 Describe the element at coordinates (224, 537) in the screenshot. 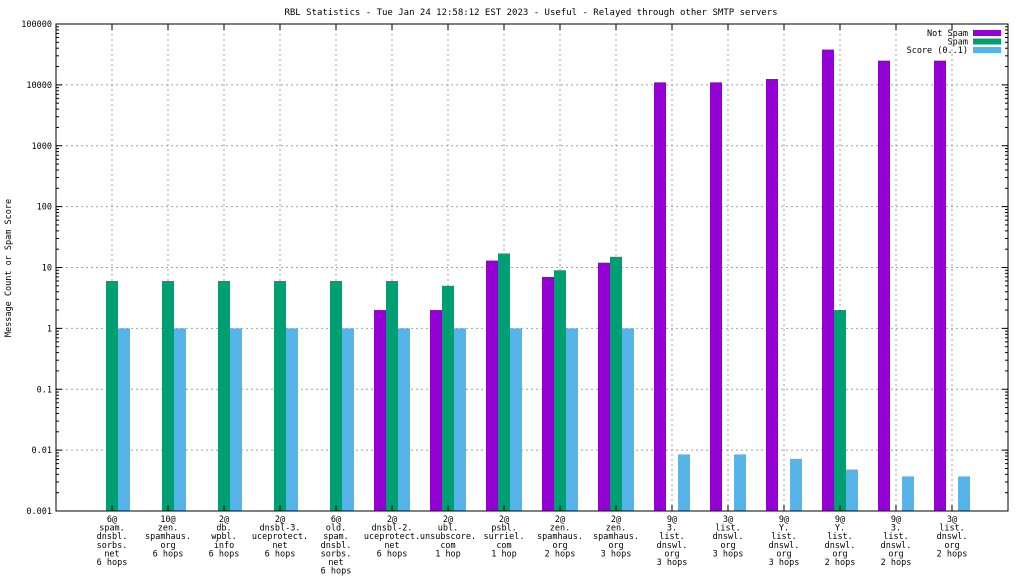

I see `x-tick-label: wpbl.` at that location.